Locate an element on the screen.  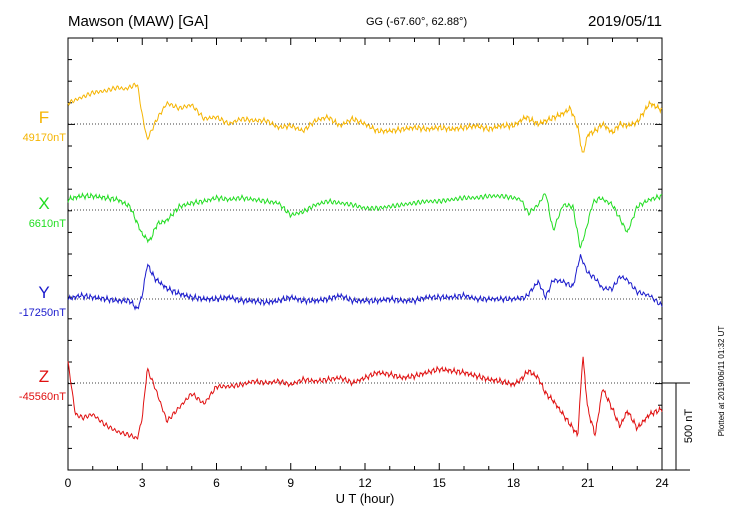
baseline-value-X: 6610nT is located at coordinates (48, 224).